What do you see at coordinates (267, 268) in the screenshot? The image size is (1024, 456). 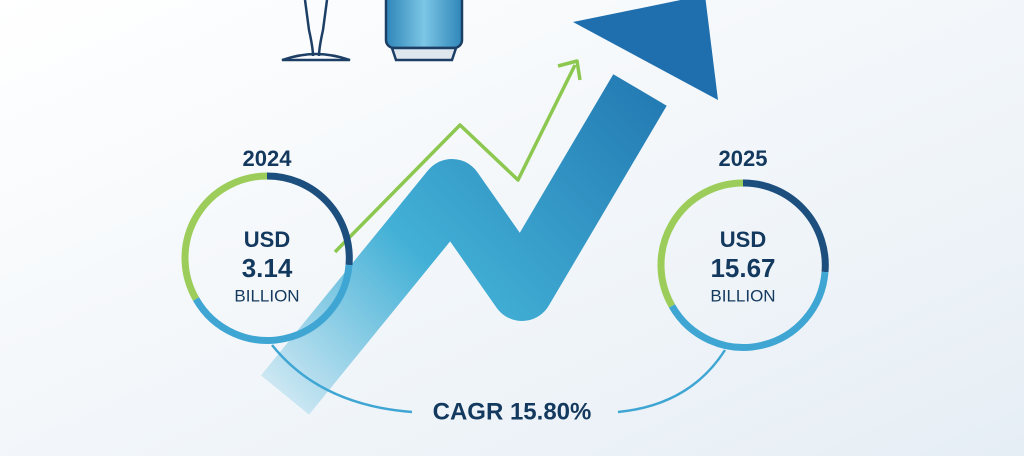 I see `amount-label: 3.14` at bounding box center [267, 268].